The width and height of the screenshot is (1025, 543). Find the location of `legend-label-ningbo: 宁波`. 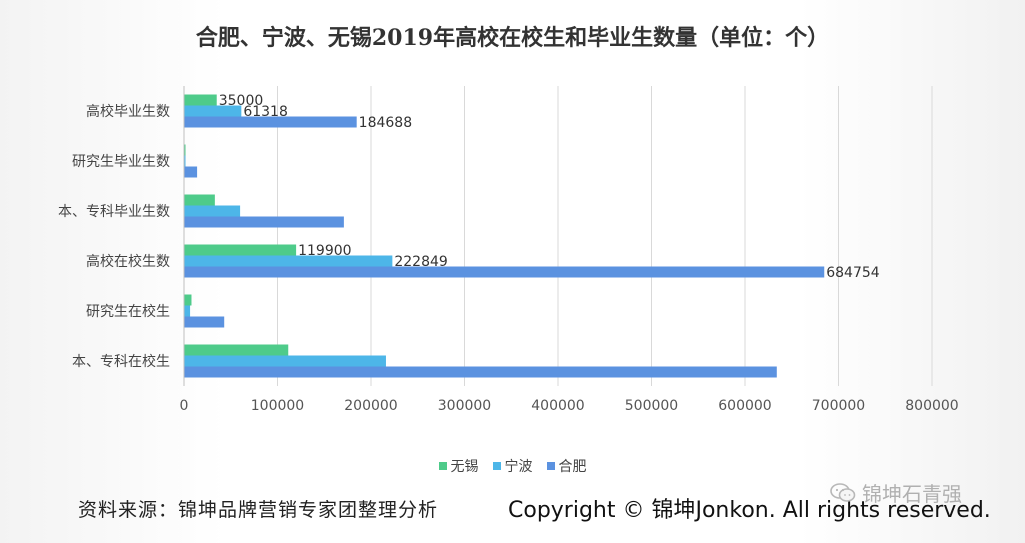

legend-label-ningbo: 宁波 is located at coordinates (518, 467).